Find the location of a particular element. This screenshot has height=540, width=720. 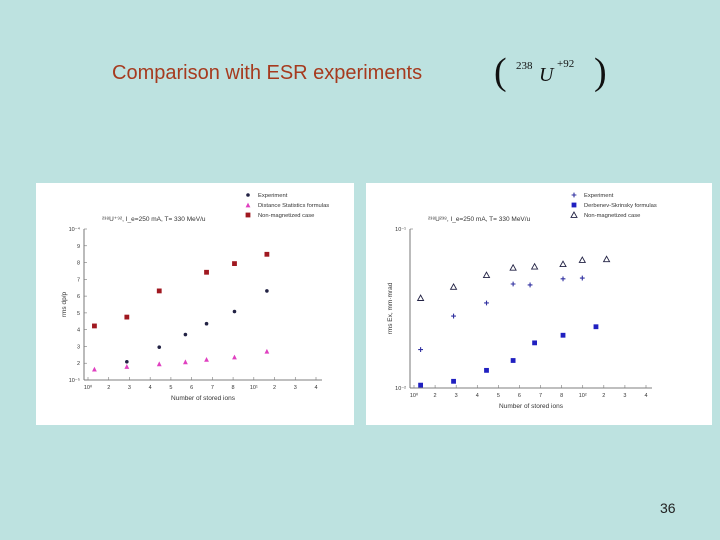

slide-title: Comparison with ESR experiments is located at coordinates (267, 73).